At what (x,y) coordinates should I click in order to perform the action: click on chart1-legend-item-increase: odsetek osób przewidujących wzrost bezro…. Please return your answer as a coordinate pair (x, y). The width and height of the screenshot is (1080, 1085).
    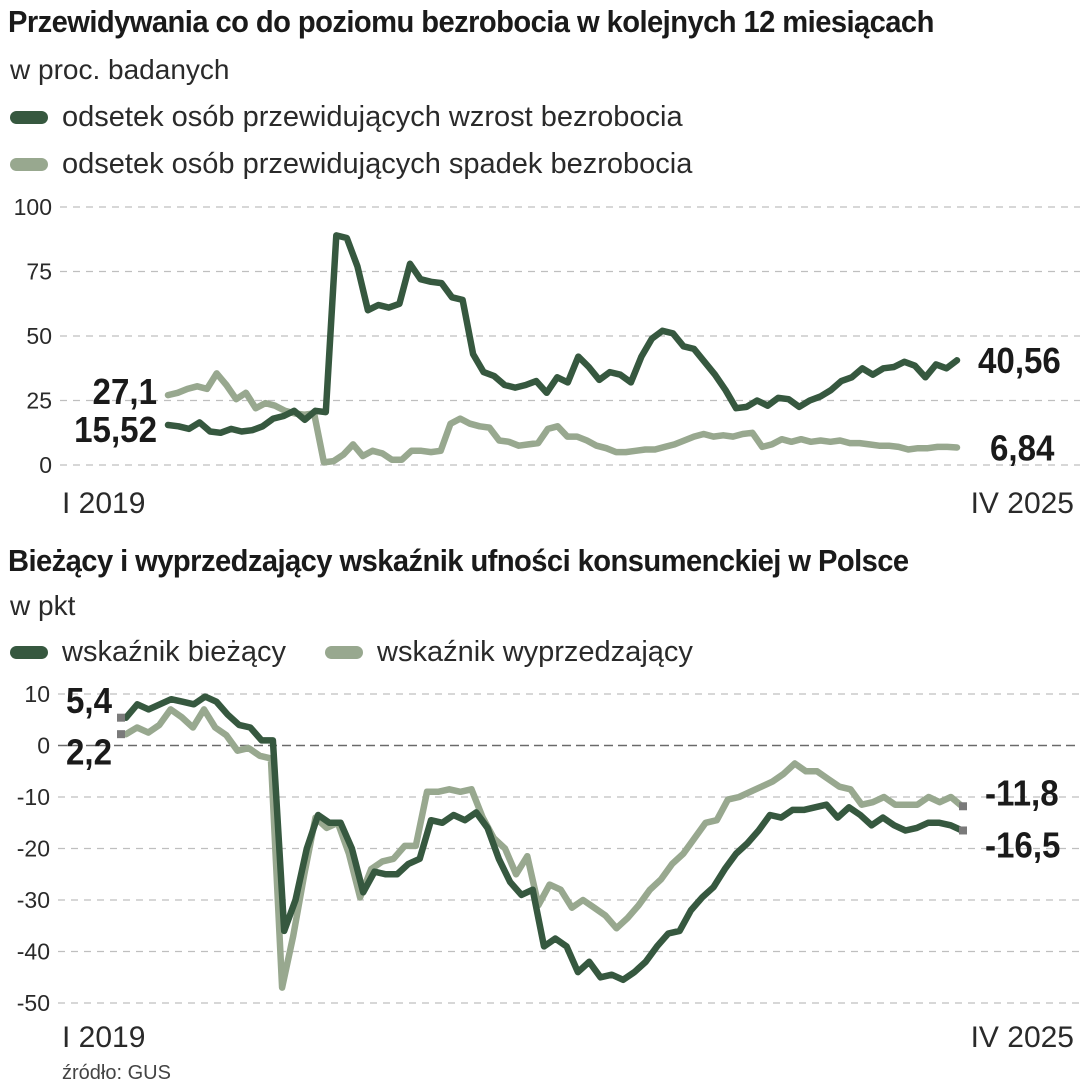
    Looking at the image, I should click on (346, 117).